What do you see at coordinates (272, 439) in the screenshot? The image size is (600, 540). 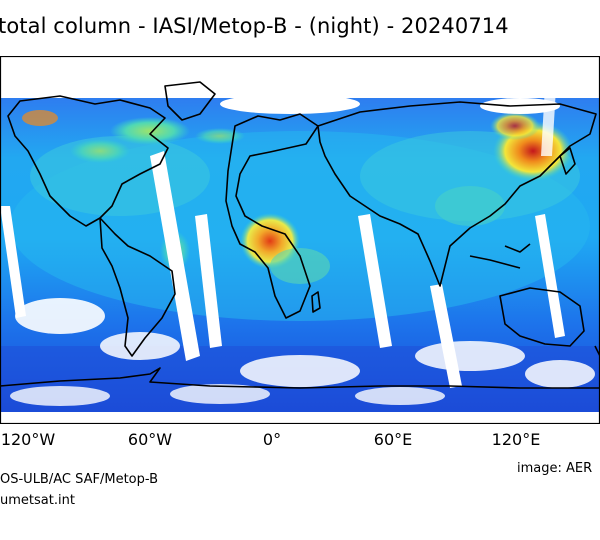 I see `lon-tick-label: 0°` at bounding box center [272, 439].